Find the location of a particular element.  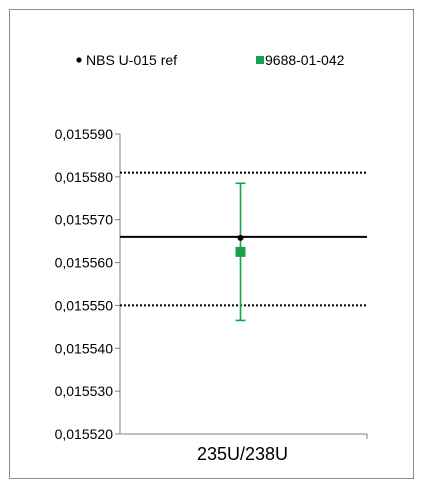

legend-ref-label: NBS U-015 ref is located at coordinates (131, 60).